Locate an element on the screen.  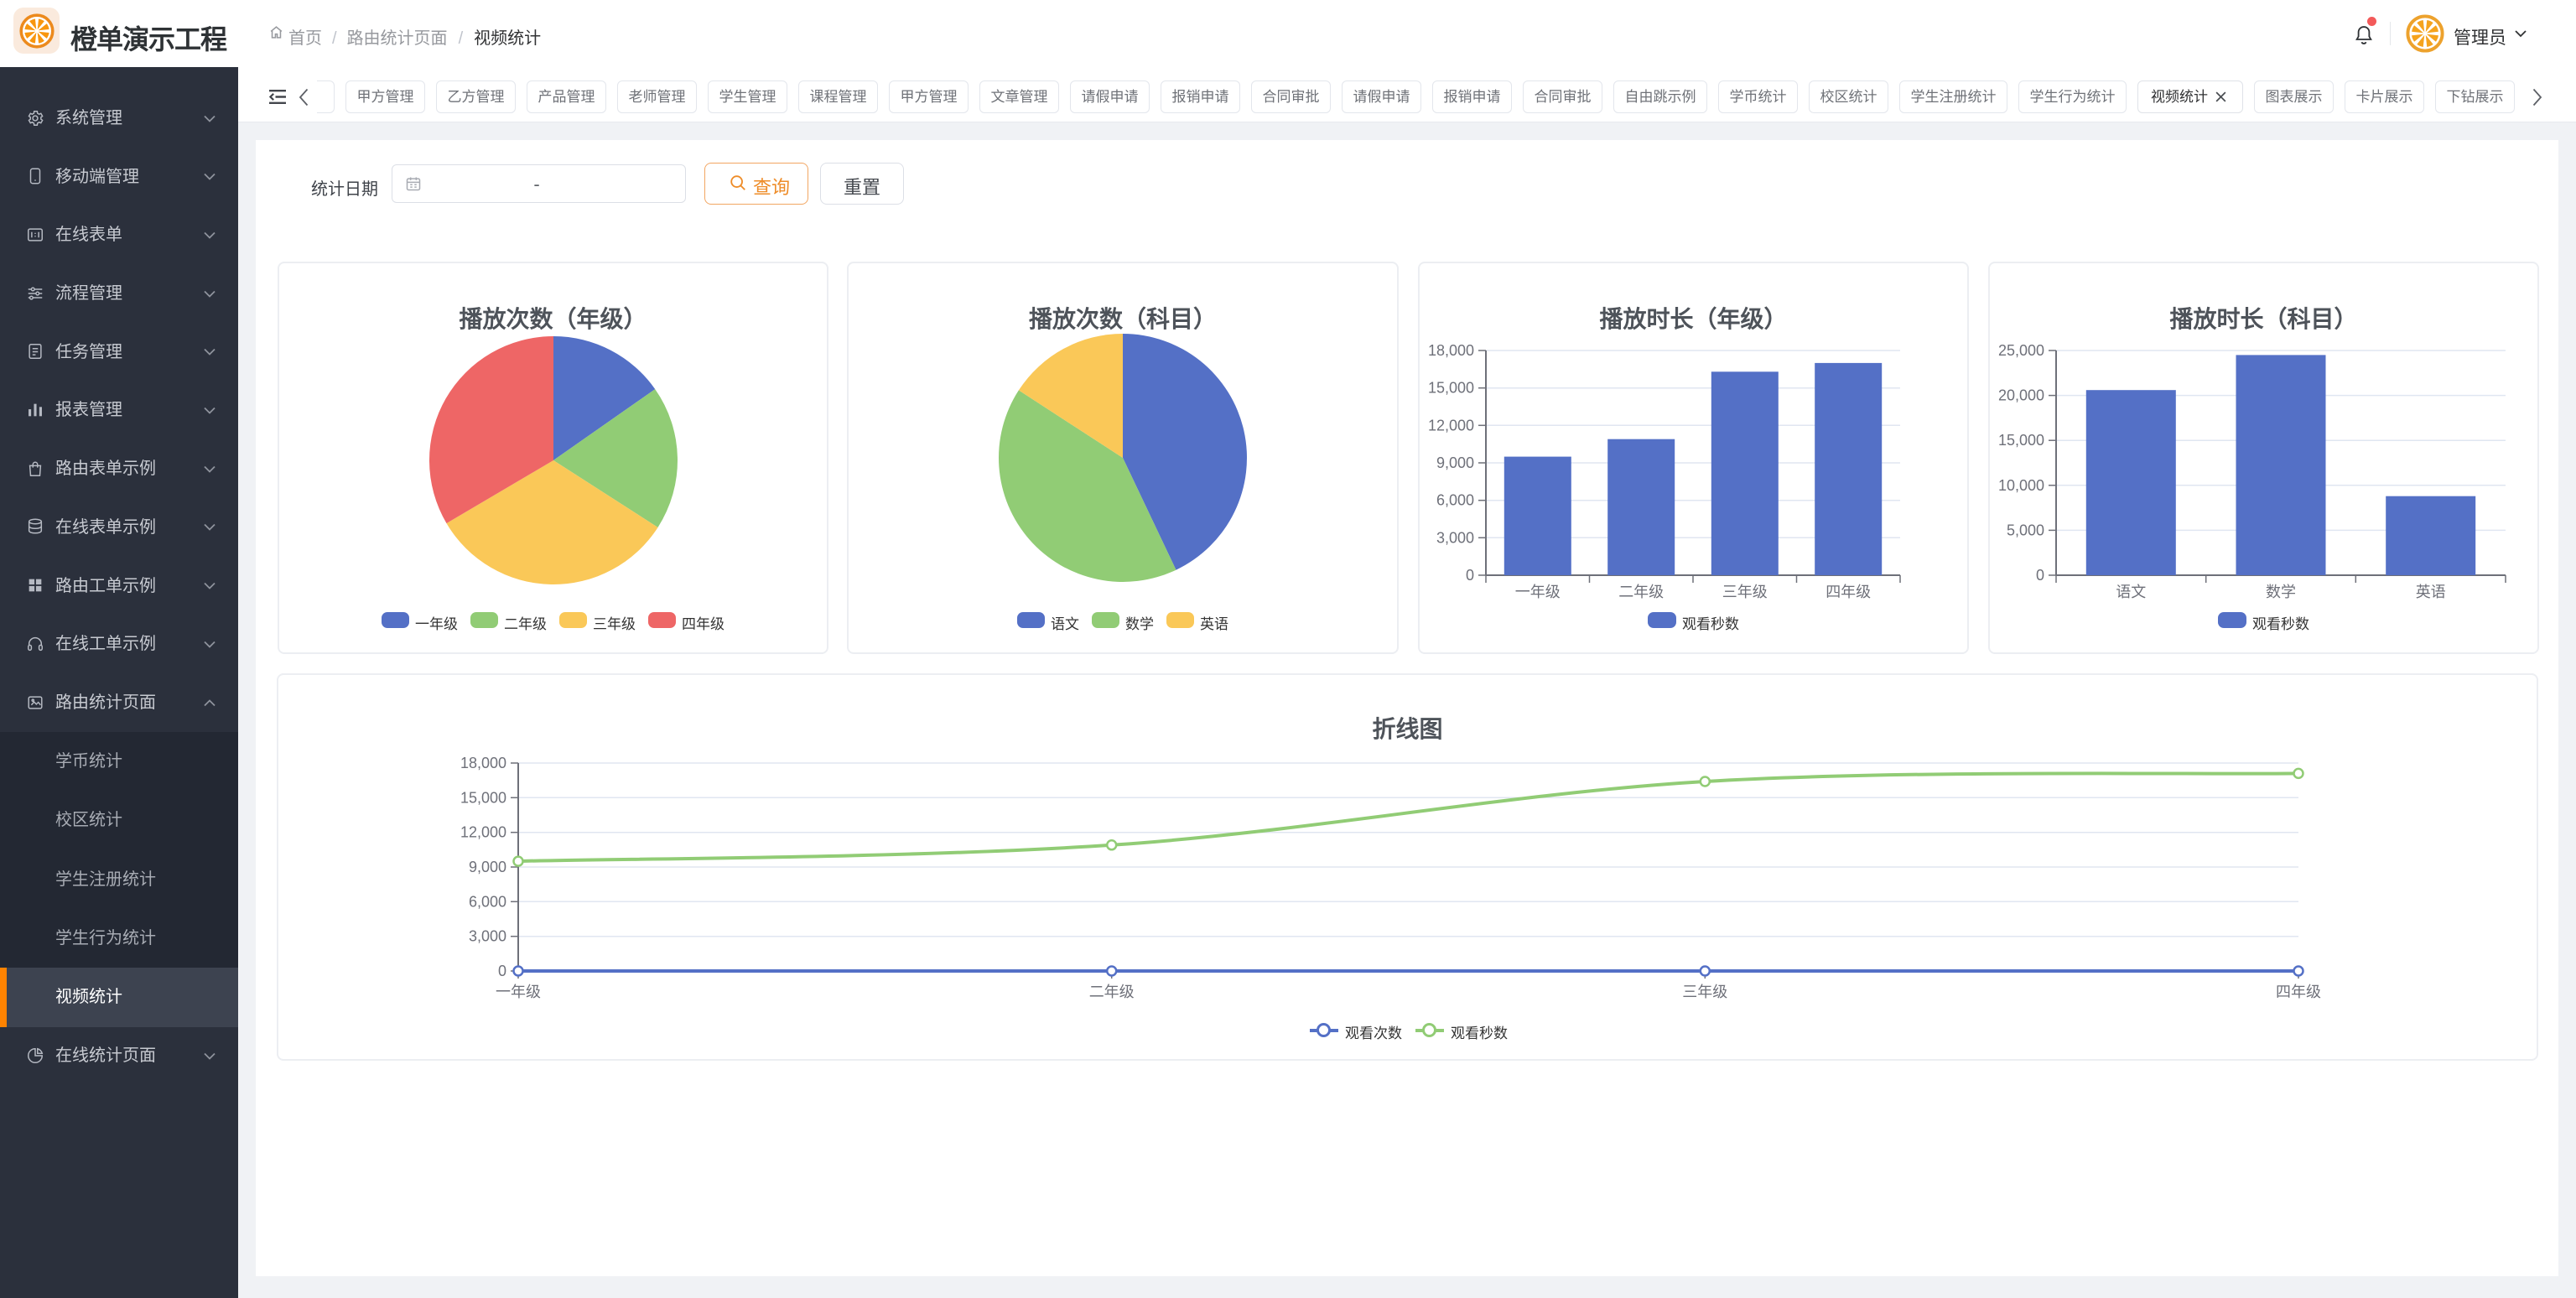
svg-text: 语文 is located at coordinates (2131, 592).